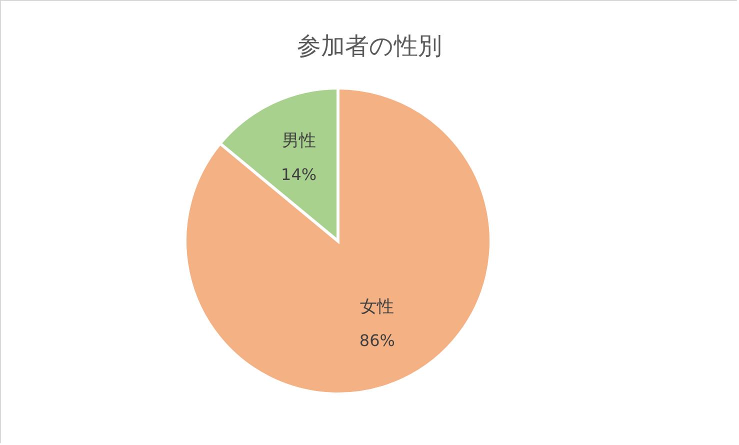 Image resolution: width=739 pixels, height=445 pixels. Describe the element at coordinates (299, 174) in the screenshot. I see `data-label: 14%` at that location.